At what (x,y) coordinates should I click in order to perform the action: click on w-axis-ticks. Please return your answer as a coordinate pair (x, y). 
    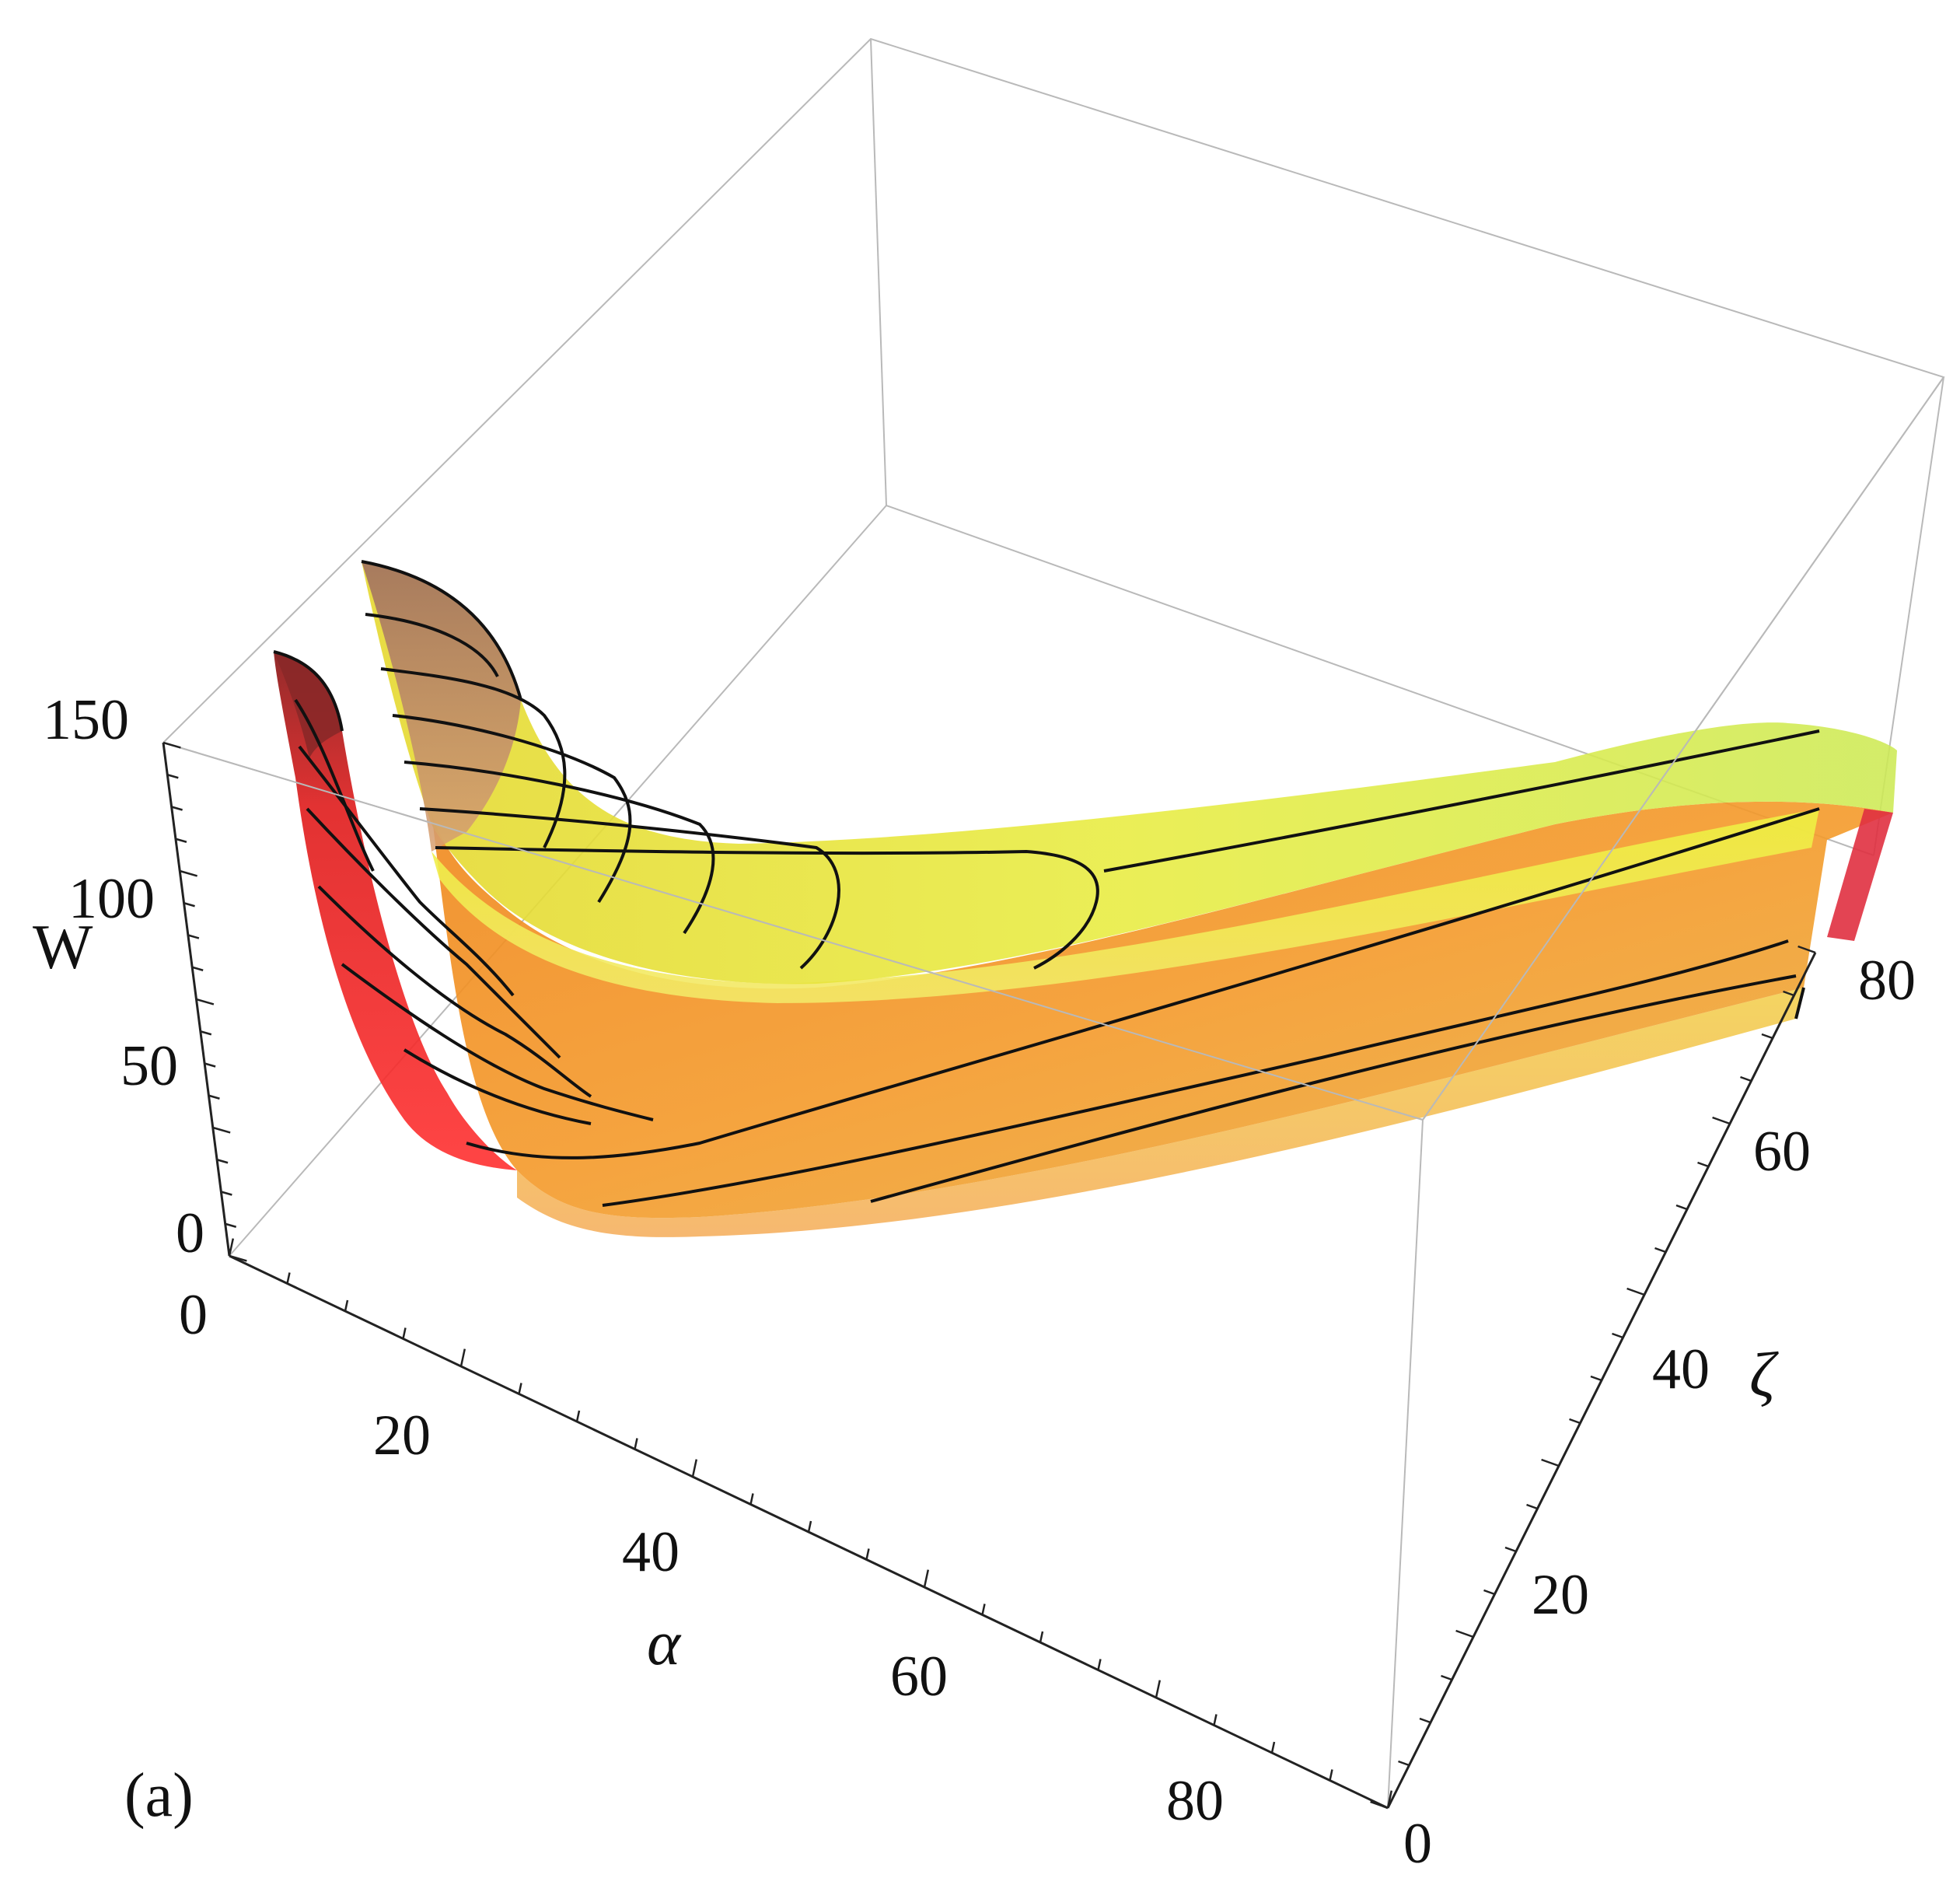
    Looking at the image, I should click on (204, 1002).